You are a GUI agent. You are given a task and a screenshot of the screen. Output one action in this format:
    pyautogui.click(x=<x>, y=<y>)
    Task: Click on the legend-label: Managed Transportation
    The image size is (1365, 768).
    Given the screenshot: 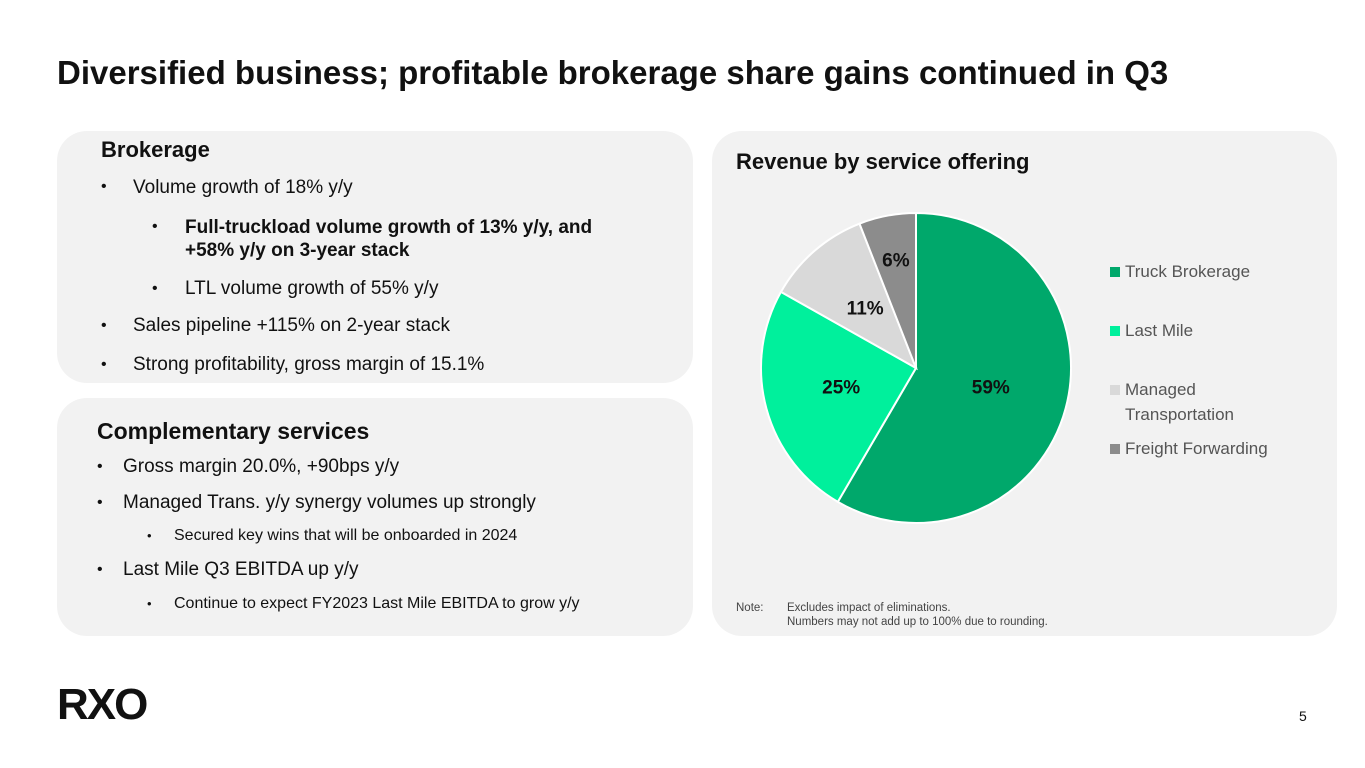 What is the action you would take?
    pyautogui.click(x=1179, y=402)
    